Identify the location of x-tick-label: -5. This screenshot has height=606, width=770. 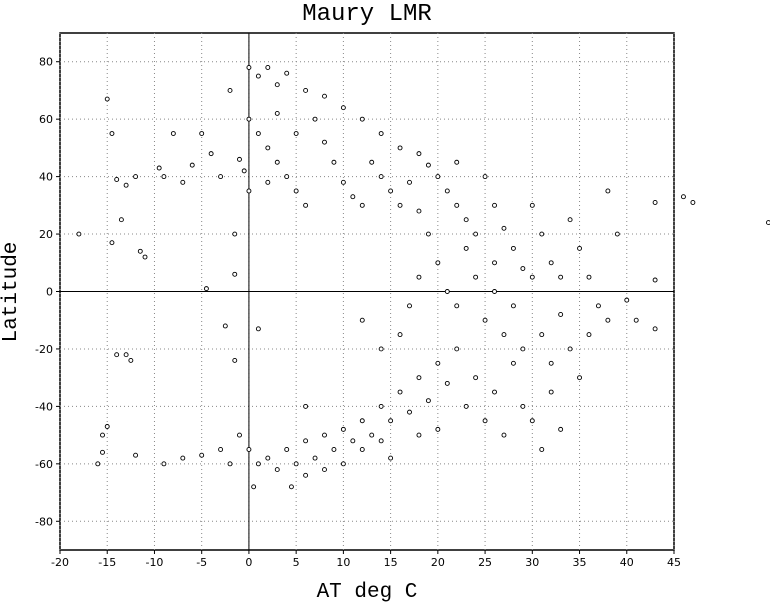
(201, 562).